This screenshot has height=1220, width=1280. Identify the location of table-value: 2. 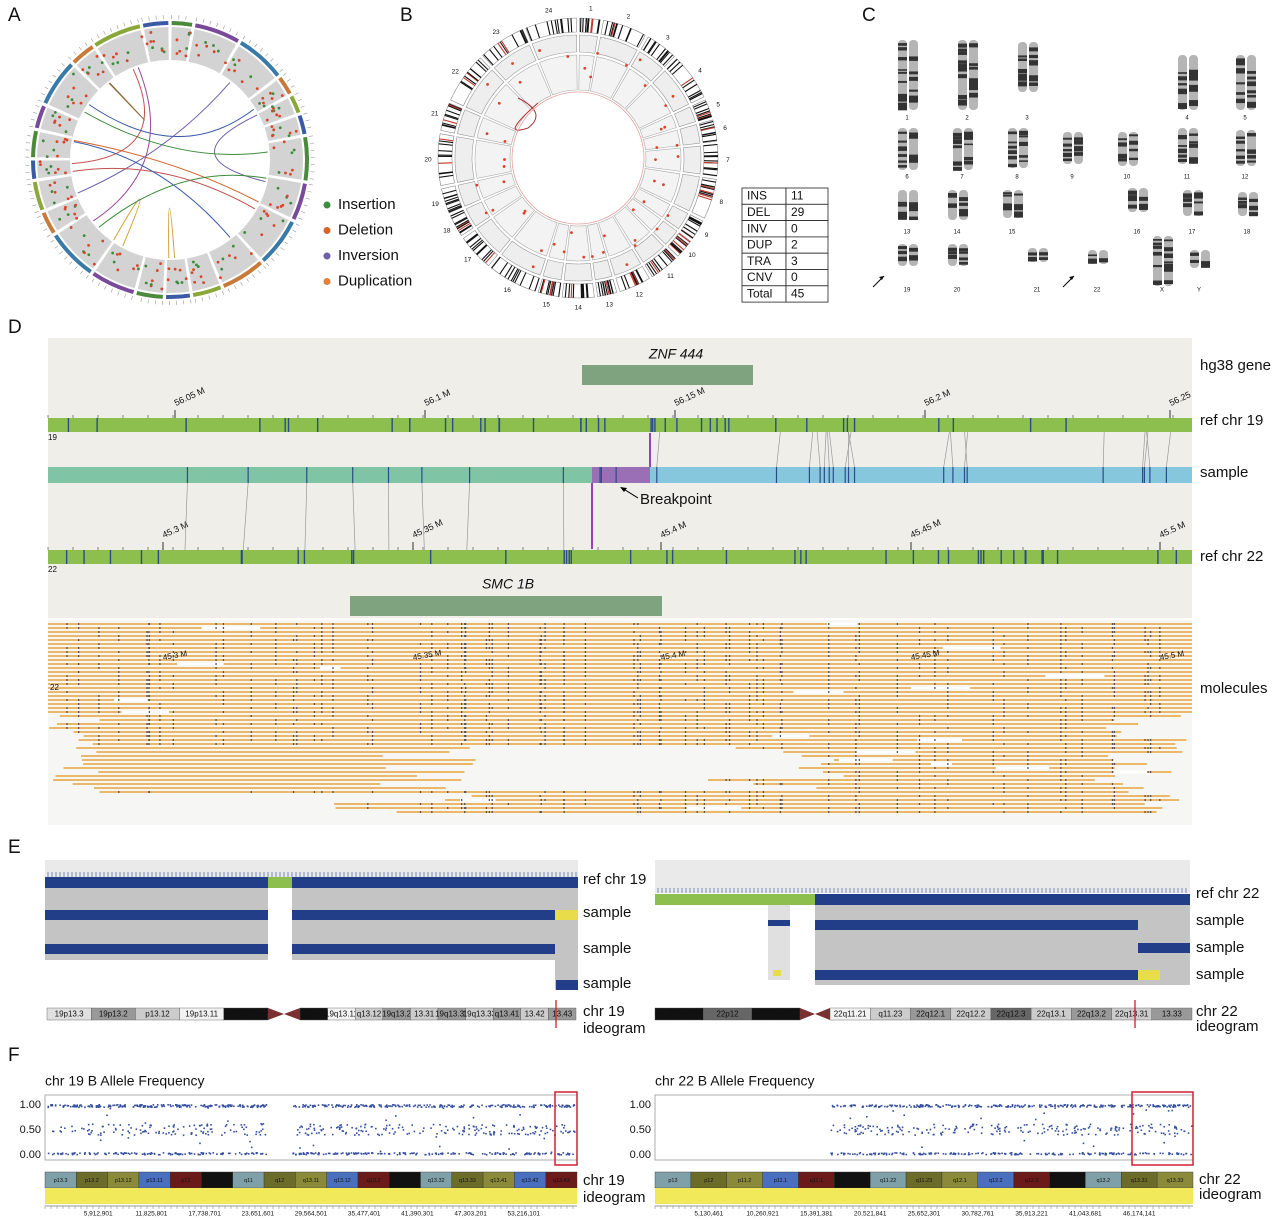
(794, 245).